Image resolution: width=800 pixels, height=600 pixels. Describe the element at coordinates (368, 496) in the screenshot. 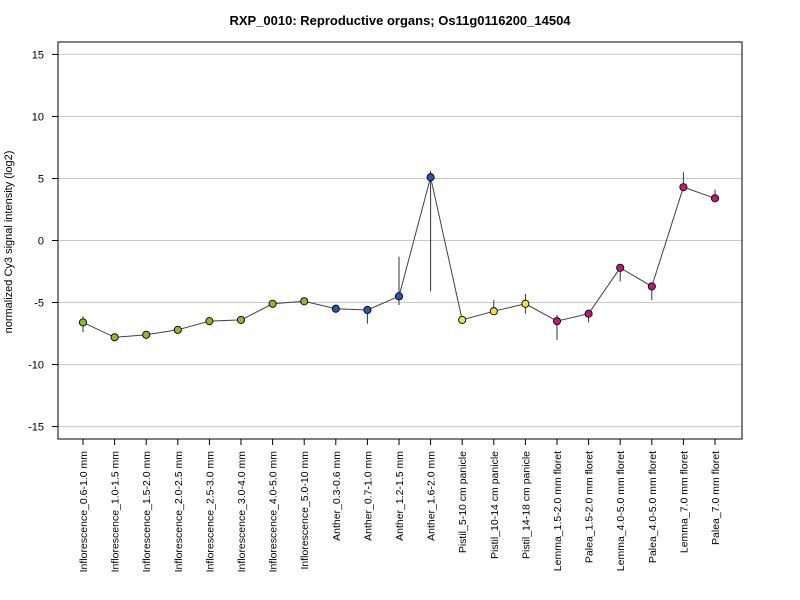

I see `x-tick-label: Anther_0.7-1.0 mm` at that location.